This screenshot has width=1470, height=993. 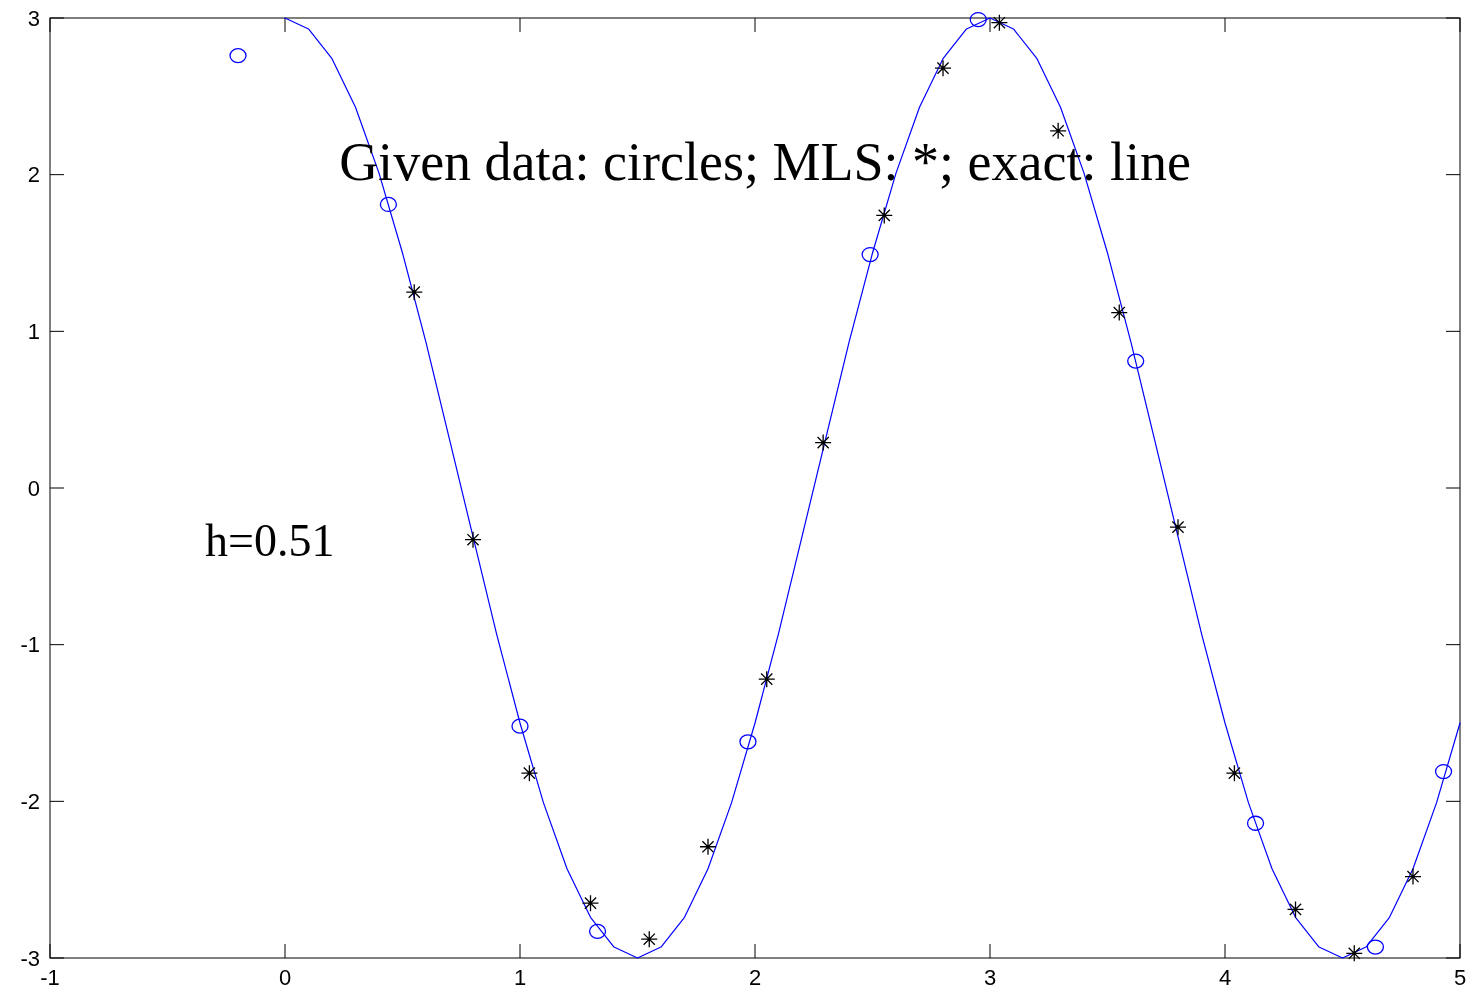 What do you see at coordinates (33, 488) in the screenshot?
I see `y-tick-label: 0` at bounding box center [33, 488].